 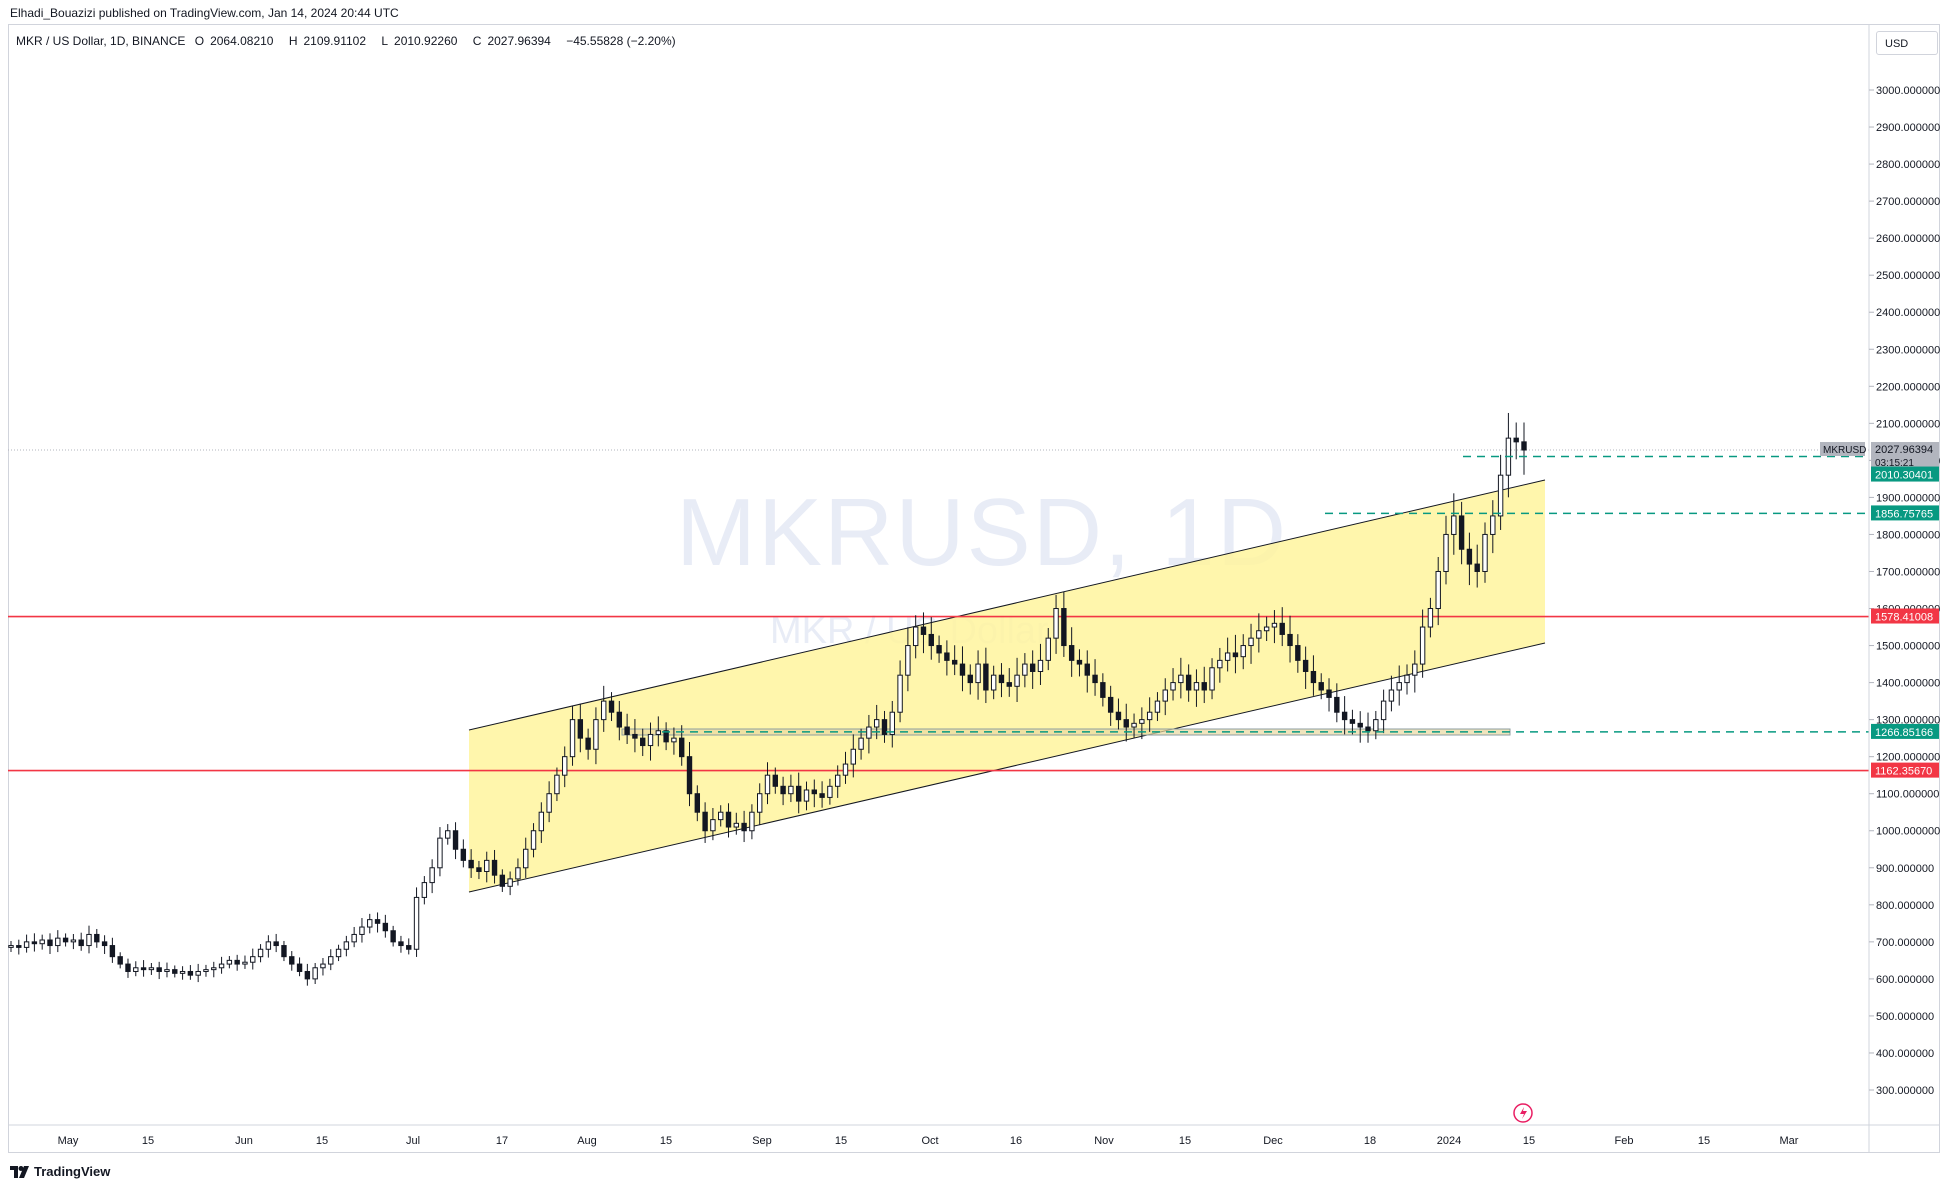 What do you see at coordinates (1449, 1141) in the screenshot?
I see `time-tick-label: 2024` at bounding box center [1449, 1141].